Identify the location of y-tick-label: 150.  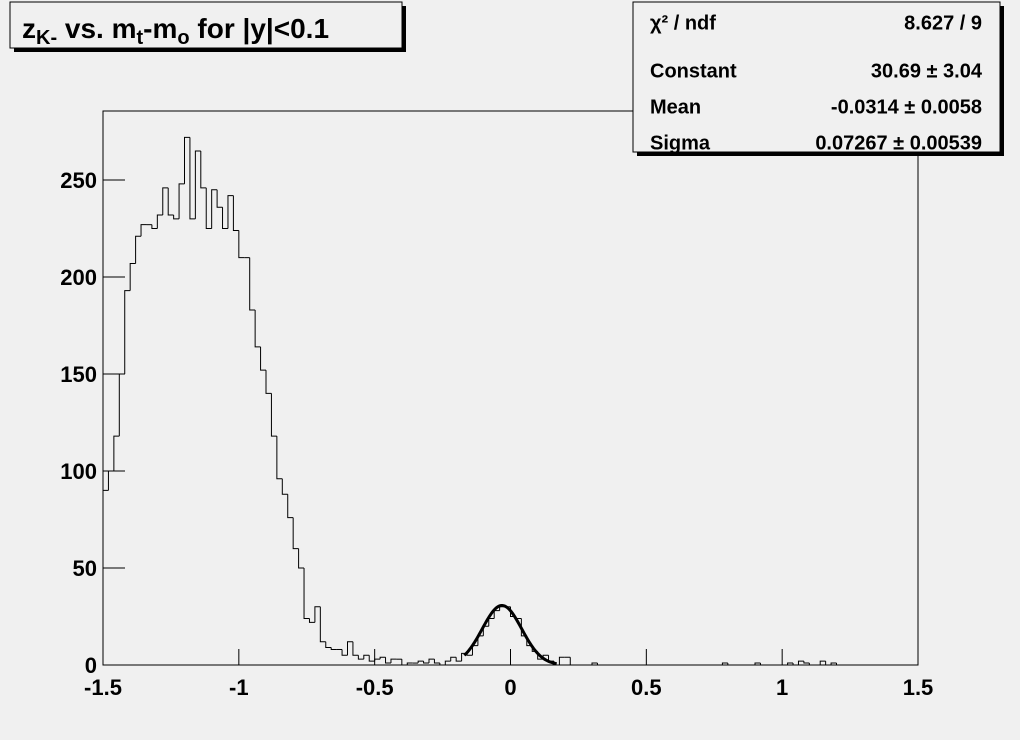
(78, 374).